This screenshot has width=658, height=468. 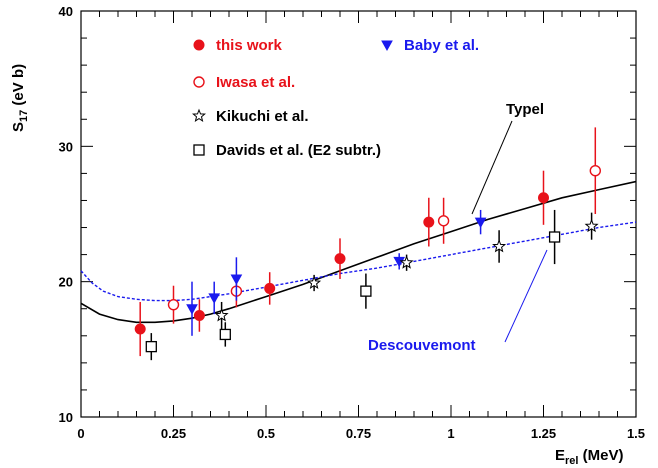 What do you see at coordinates (387, 46) in the screenshot?
I see `legend-baby-et-al-marker` at bounding box center [387, 46].